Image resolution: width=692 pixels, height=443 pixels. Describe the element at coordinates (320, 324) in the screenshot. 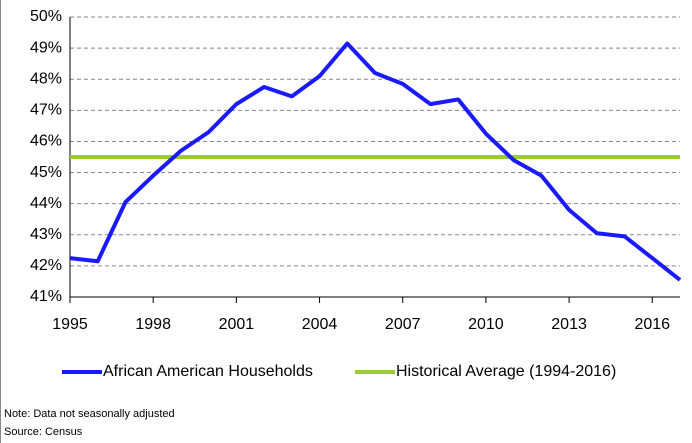

I see `x-tick-label: 2004` at that location.